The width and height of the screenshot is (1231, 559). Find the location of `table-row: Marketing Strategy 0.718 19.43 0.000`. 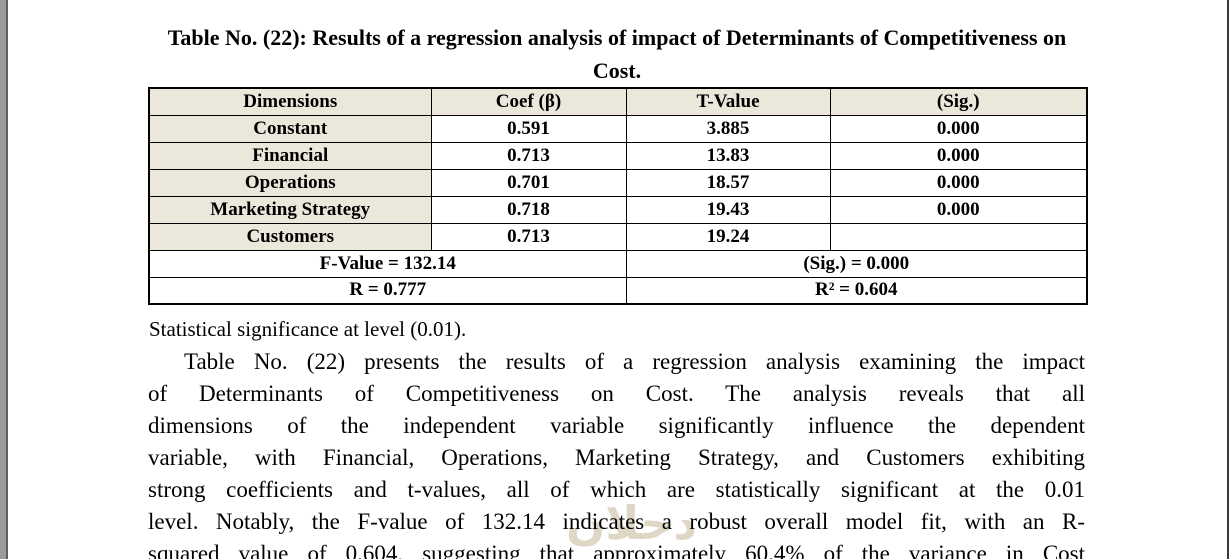

table-row: Marketing Strategy 0.718 19.43 0.000 is located at coordinates (618, 209).